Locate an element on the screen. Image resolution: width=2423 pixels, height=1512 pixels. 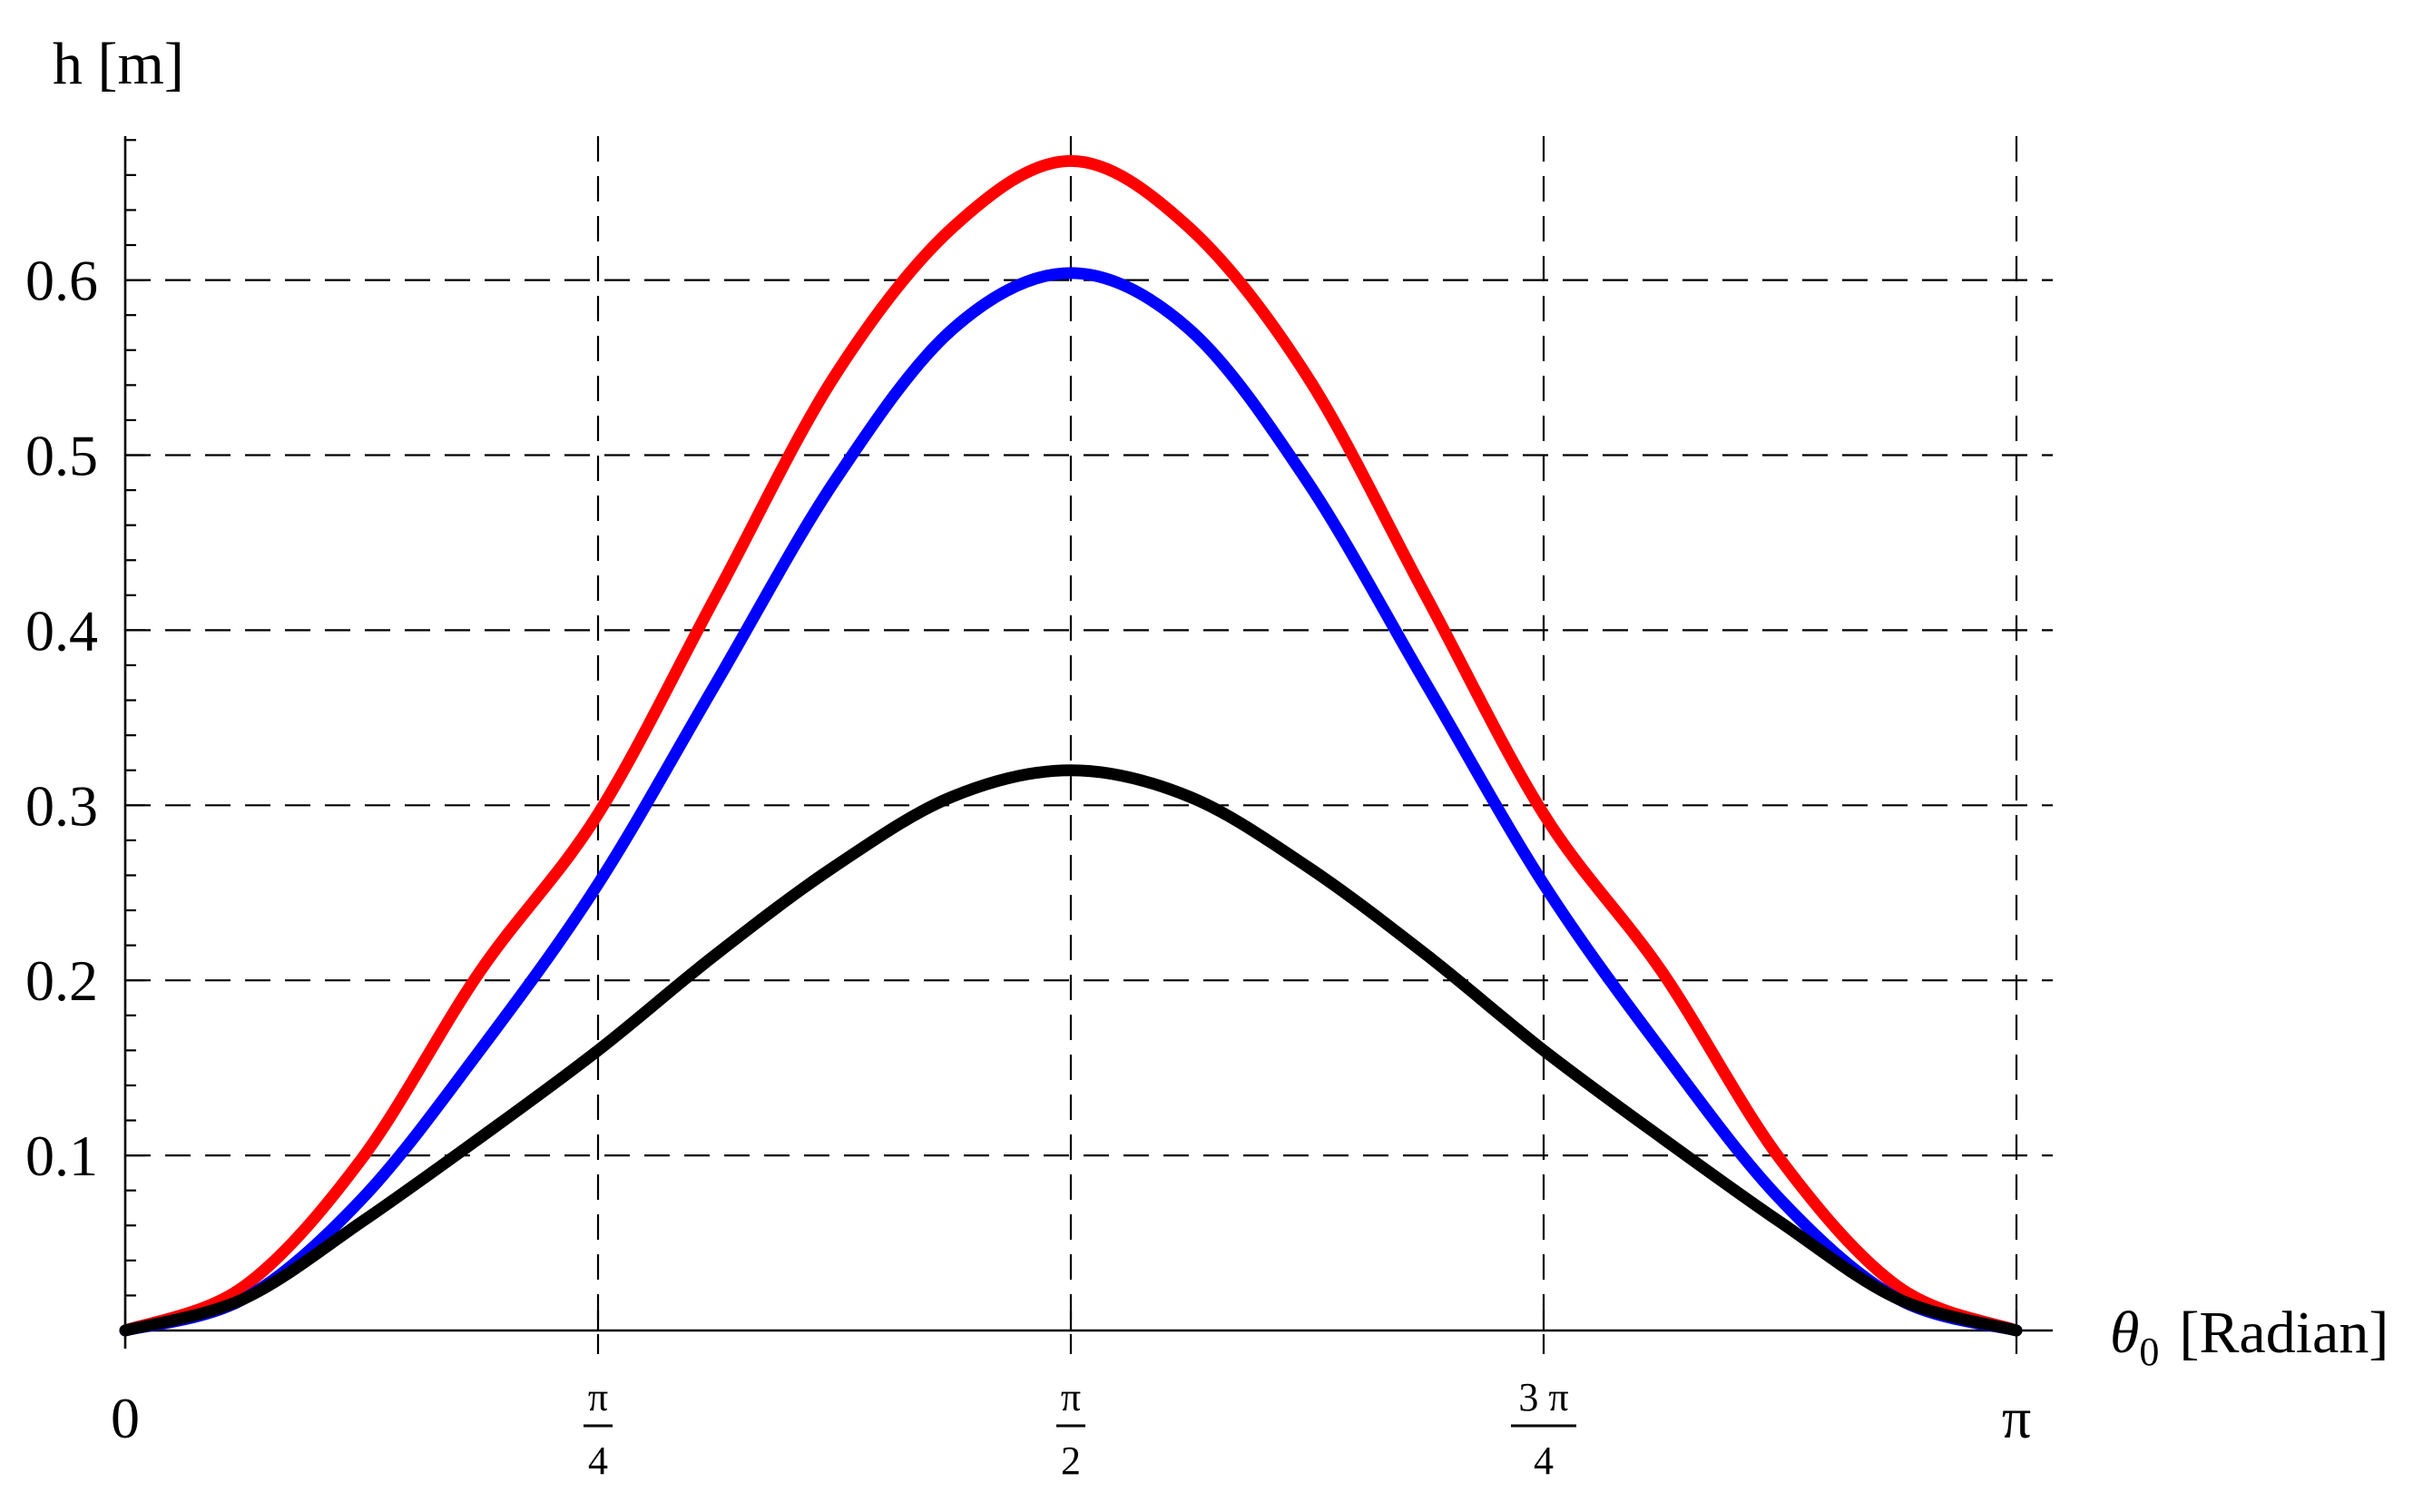
x-tick-label: π is located at coordinates (2017, 1418).